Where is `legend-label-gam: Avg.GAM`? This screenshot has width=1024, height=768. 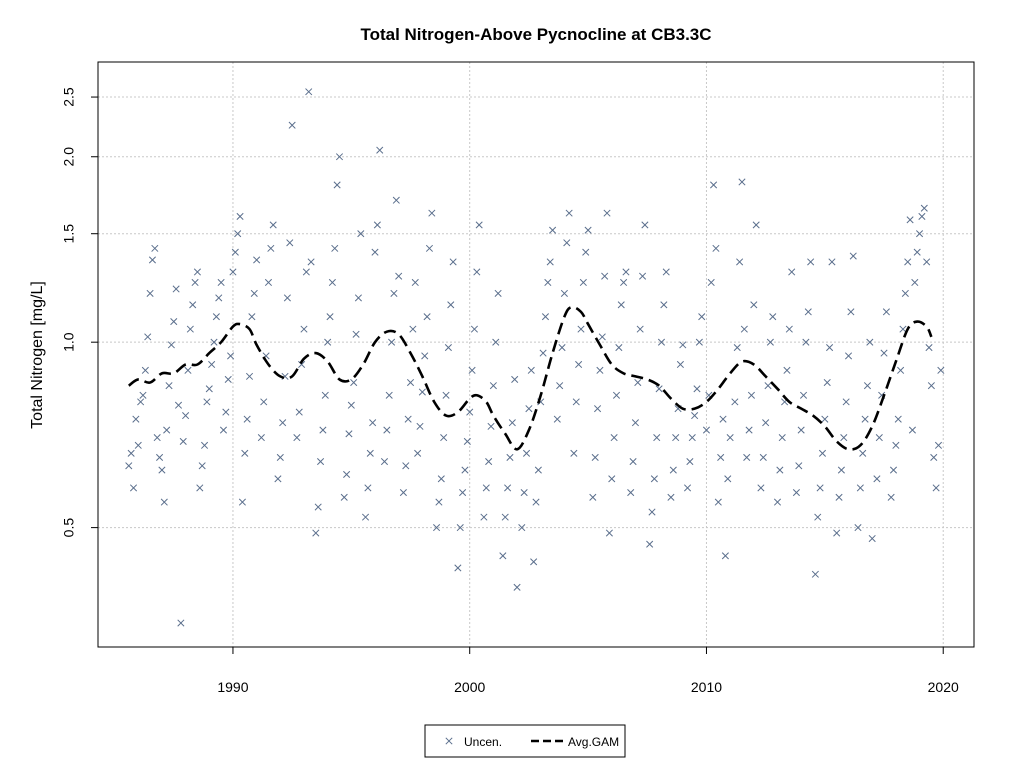 legend-label-gam: Avg.GAM is located at coordinates (593, 742).